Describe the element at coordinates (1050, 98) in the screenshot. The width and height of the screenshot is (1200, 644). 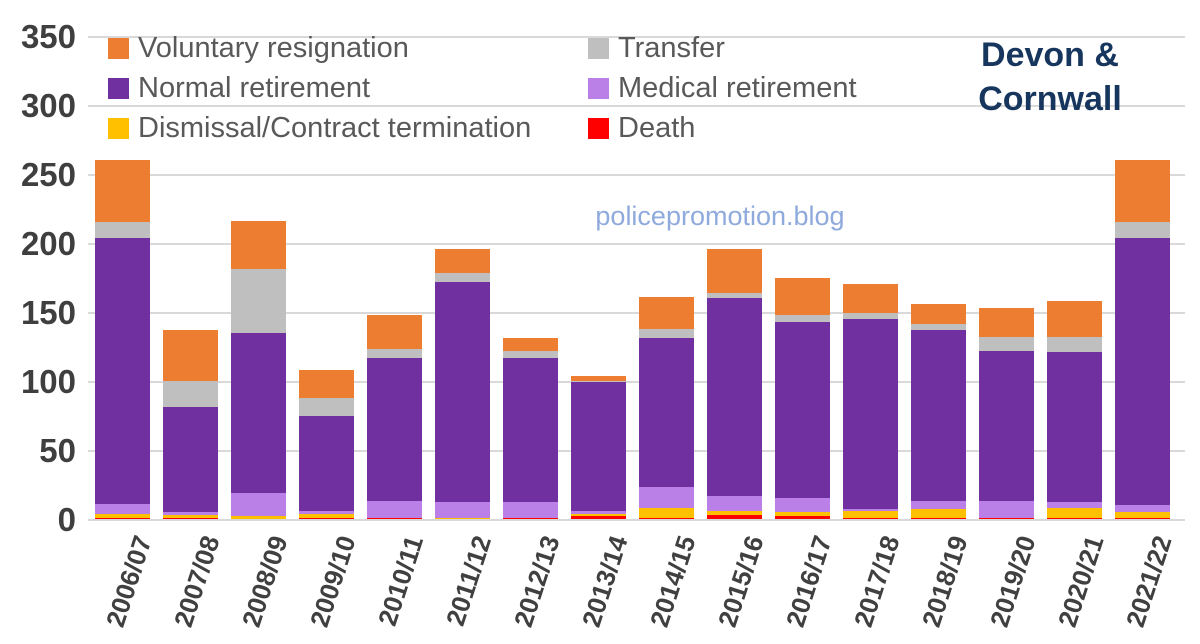
I see `chart-title-line2: Cornwall` at that location.